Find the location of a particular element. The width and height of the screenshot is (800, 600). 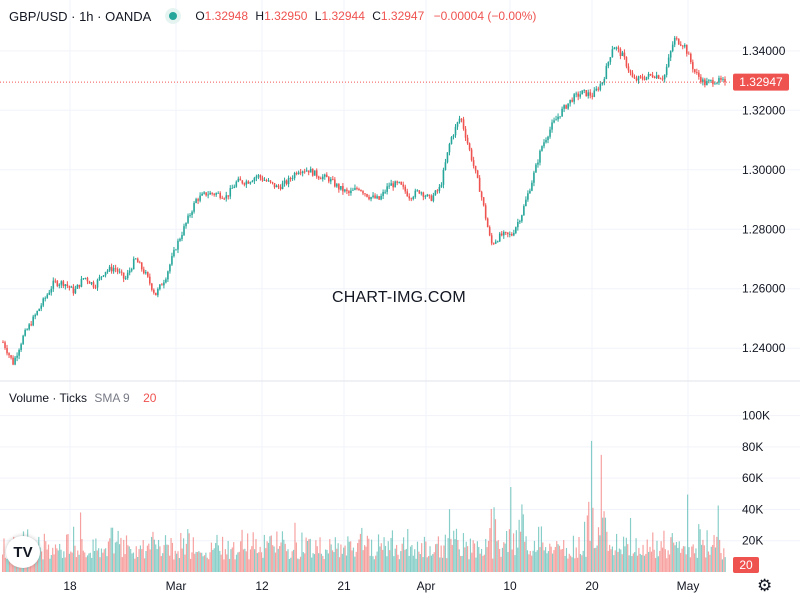

price-tick-label: 1.30000 is located at coordinates (764, 170).